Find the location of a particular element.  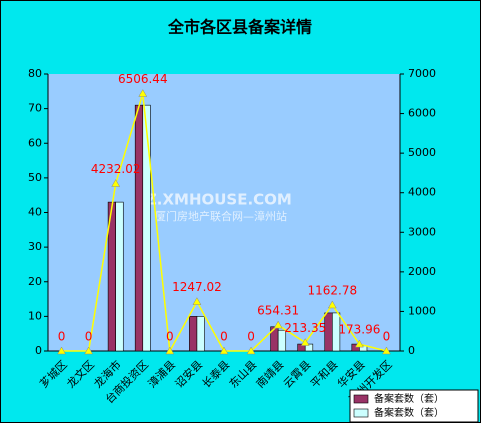

legend-box is located at coordinates (414, 406).